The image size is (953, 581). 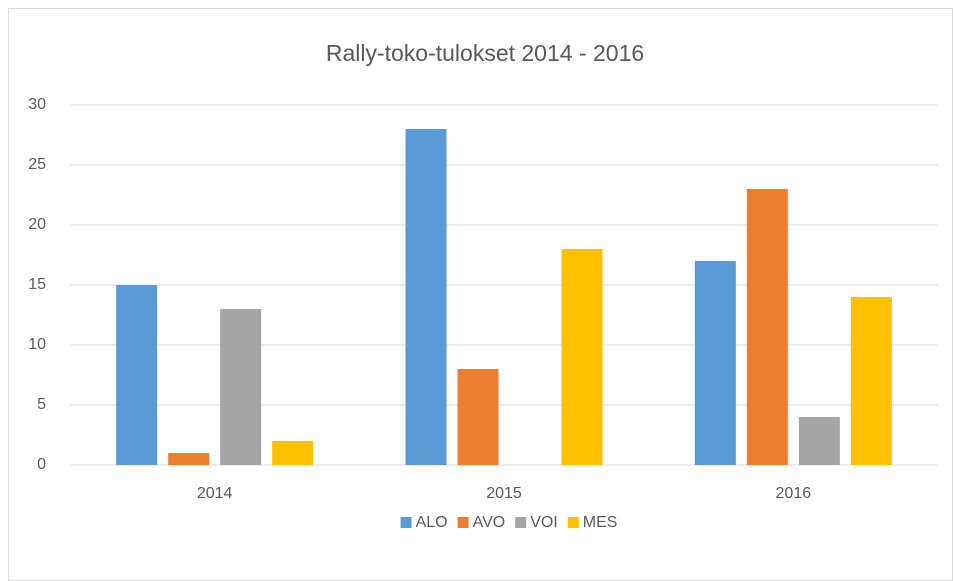 What do you see at coordinates (485, 53) in the screenshot?
I see `chart-title: Rally-toko-tulokset 2014 - 2016` at bounding box center [485, 53].